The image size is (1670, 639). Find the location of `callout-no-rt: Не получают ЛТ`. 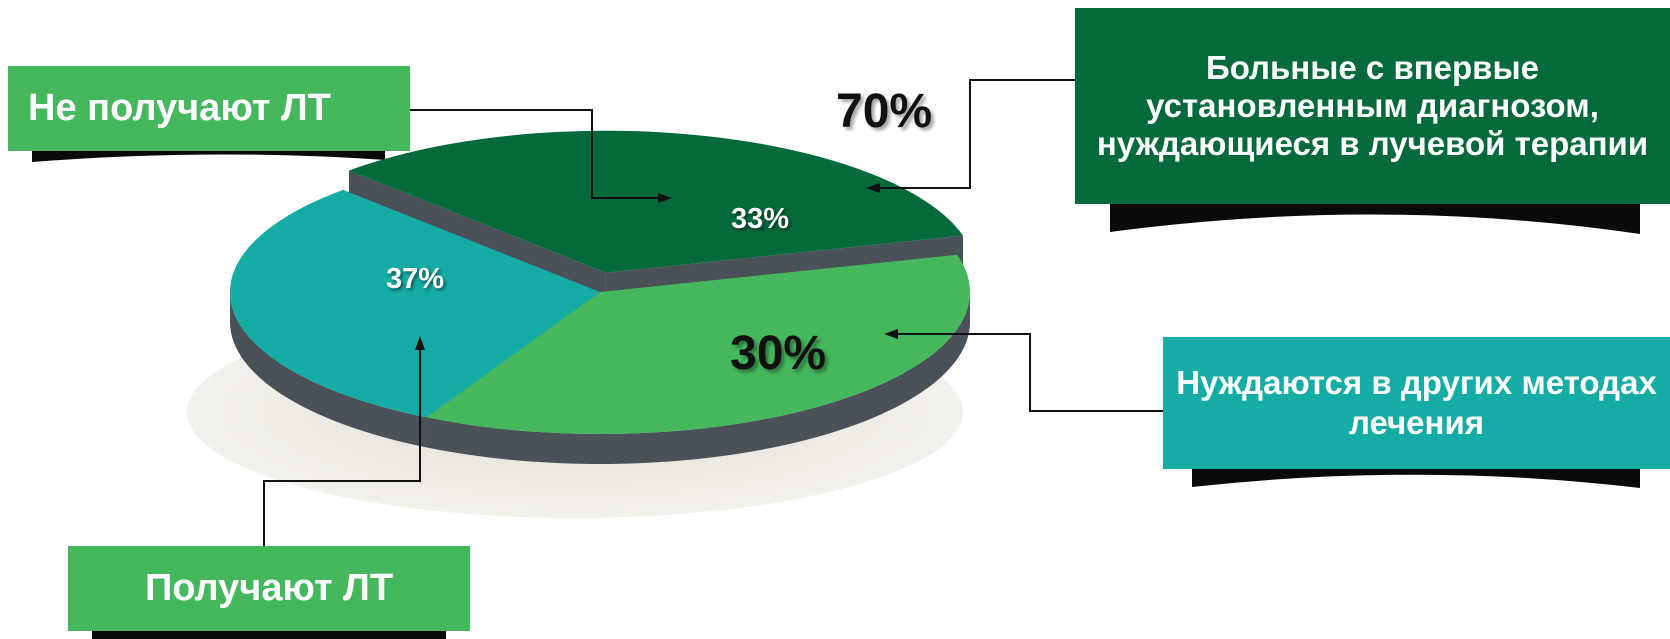

callout-no-rt: Не получают ЛТ is located at coordinates (209, 108).